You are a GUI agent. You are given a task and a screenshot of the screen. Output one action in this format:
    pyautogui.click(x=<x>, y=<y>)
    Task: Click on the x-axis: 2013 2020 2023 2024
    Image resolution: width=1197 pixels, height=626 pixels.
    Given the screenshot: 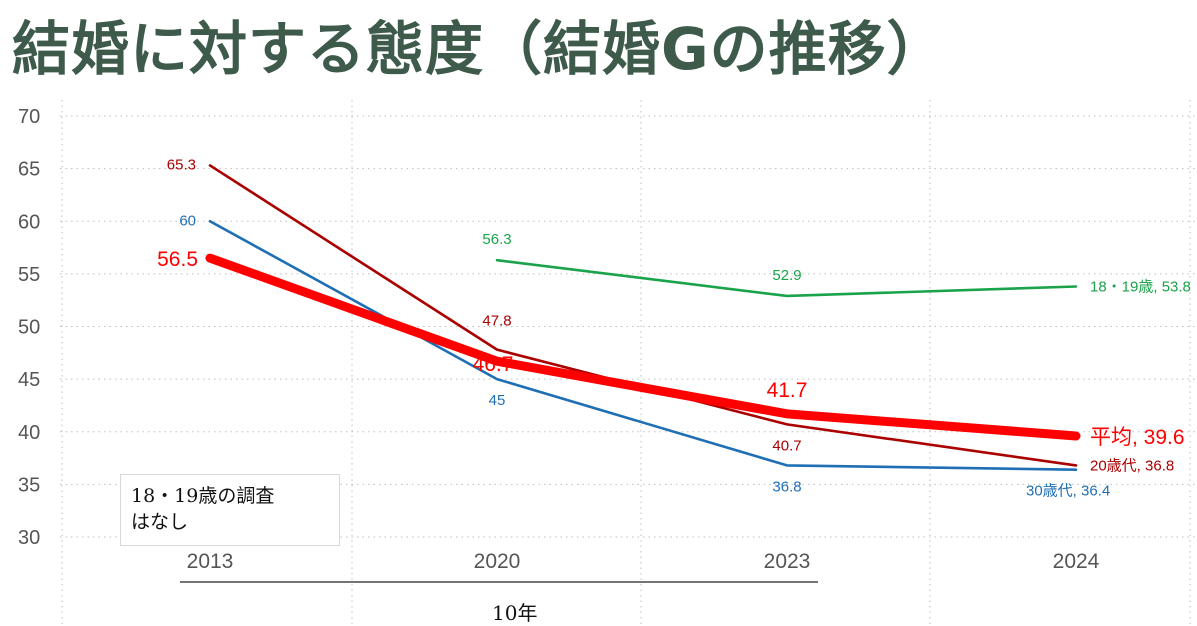 What is the action you would take?
    pyautogui.click(x=643, y=561)
    